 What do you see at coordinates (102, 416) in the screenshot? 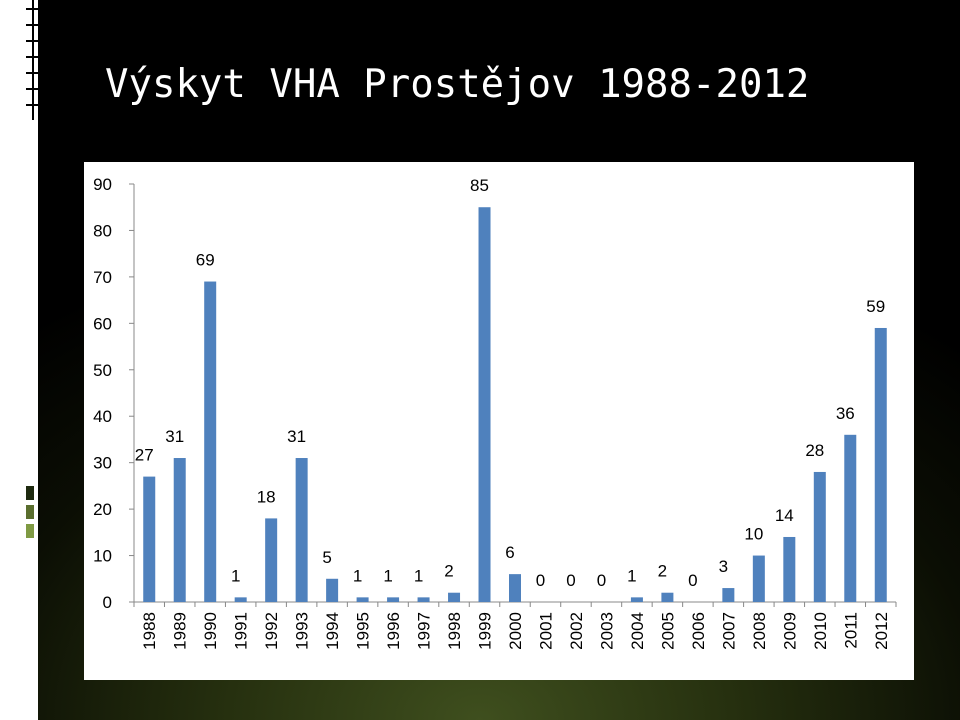
I see `y-tick-label: 40` at bounding box center [102, 416].